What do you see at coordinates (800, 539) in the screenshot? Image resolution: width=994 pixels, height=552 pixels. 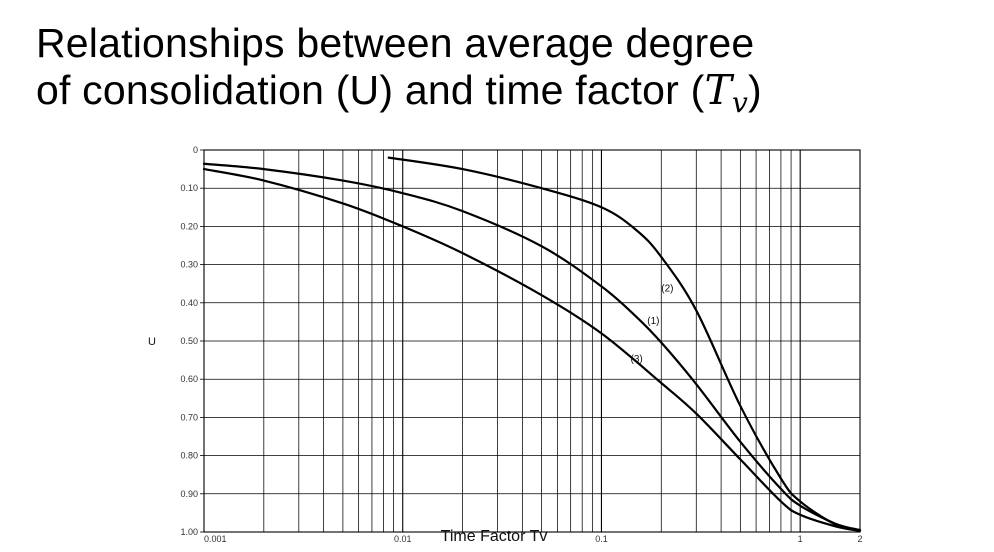 I see `x-tick-label: 1` at bounding box center [800, 539].